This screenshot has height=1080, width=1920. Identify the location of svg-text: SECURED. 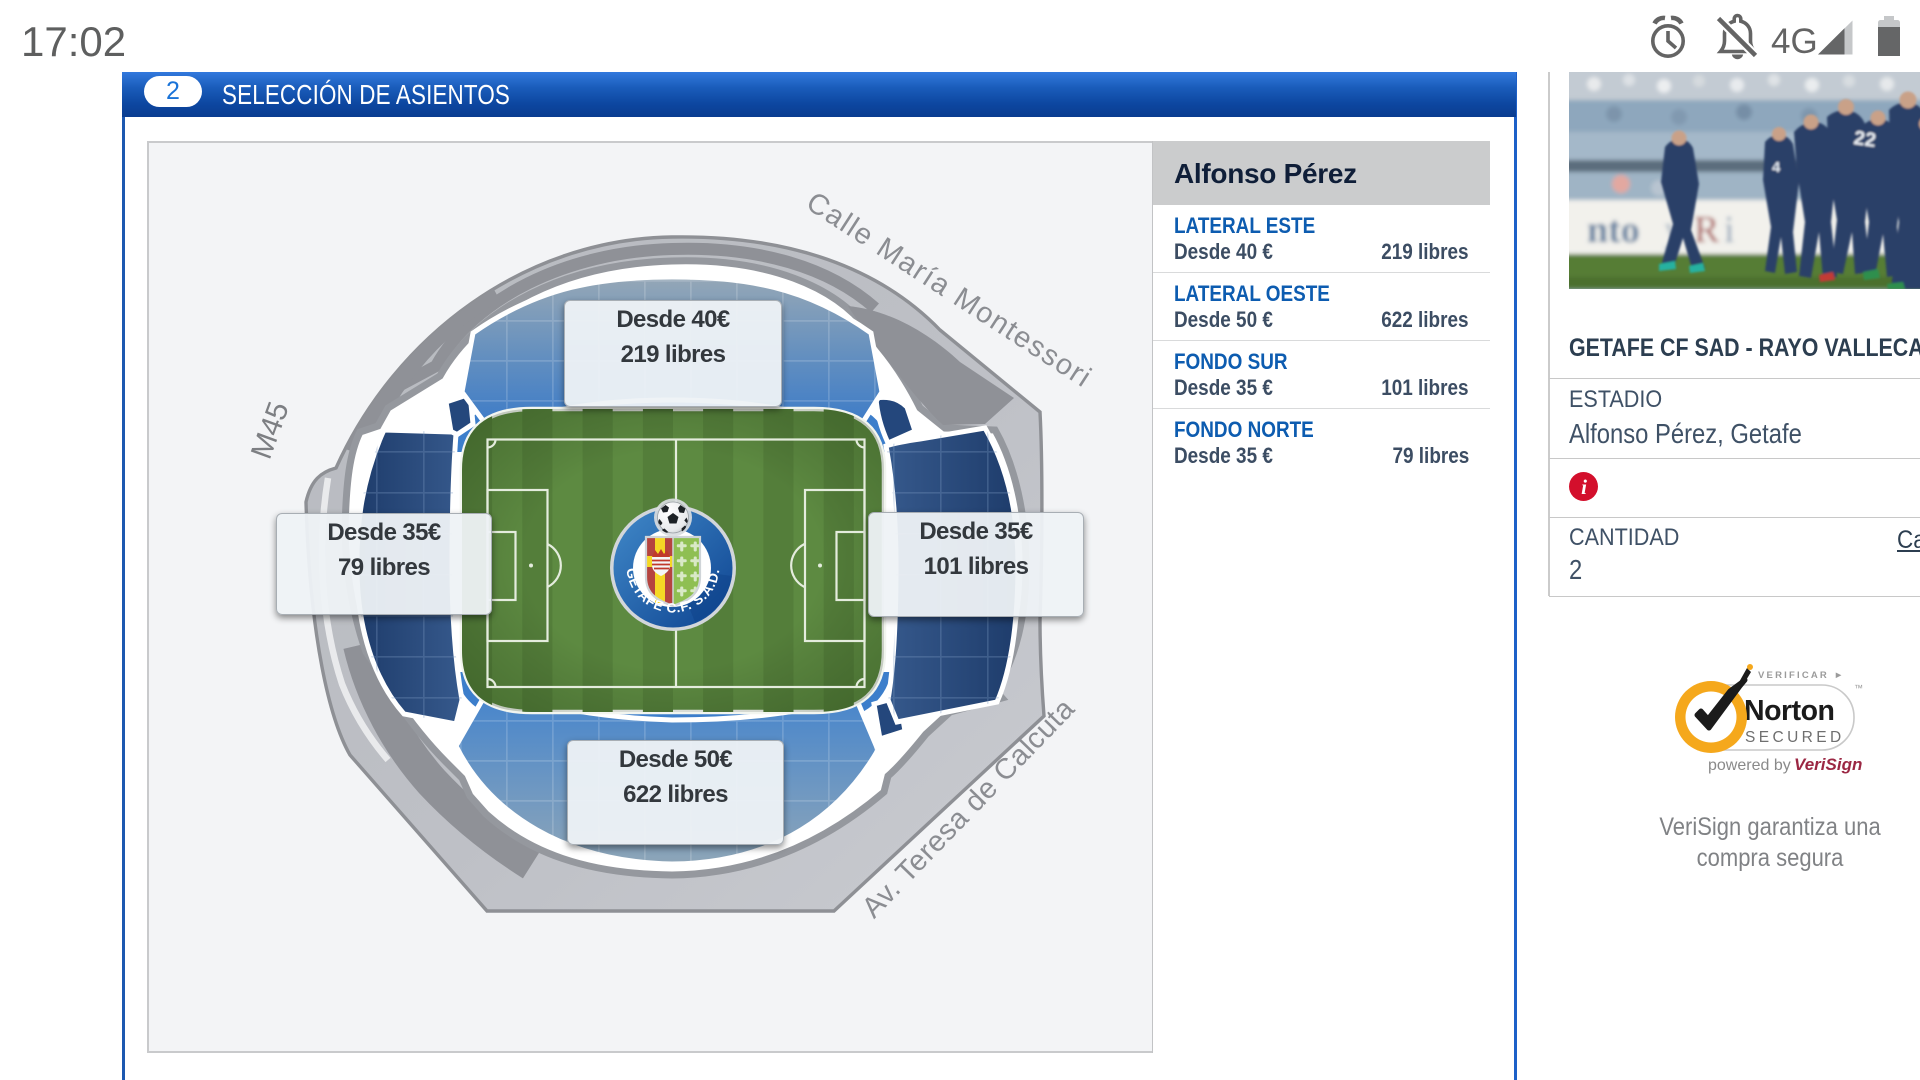
(1795, 737).